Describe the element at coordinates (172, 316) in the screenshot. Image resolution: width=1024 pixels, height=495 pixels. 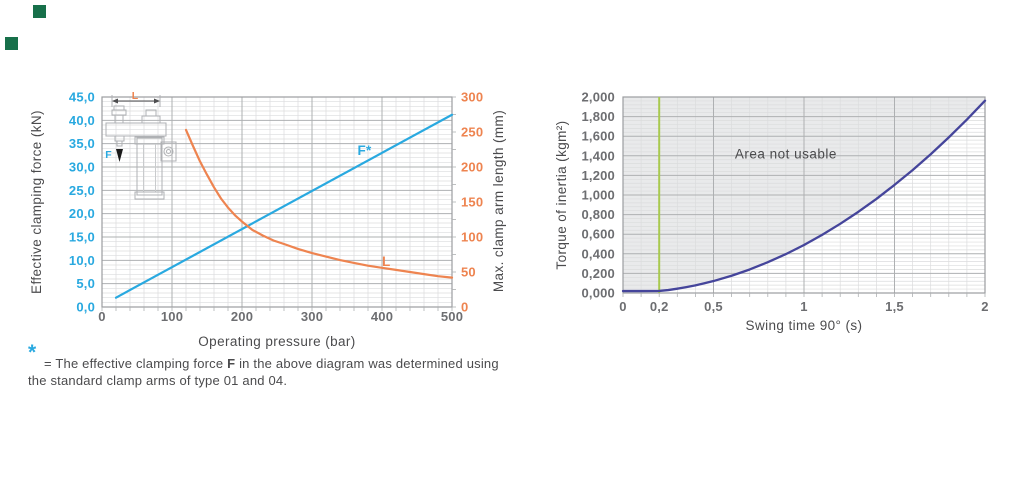
I see `x-tick-label: 100` at that location.